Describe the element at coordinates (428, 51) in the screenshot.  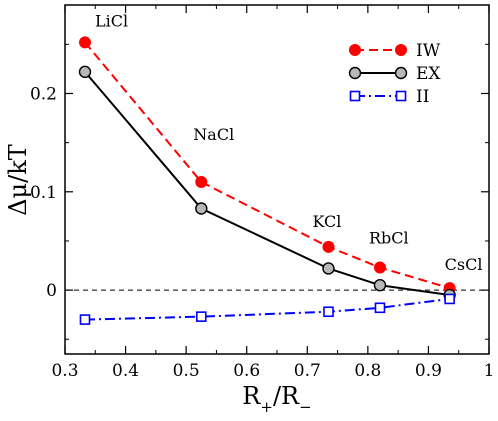
I see `legend-label-iw: IW` at that location.